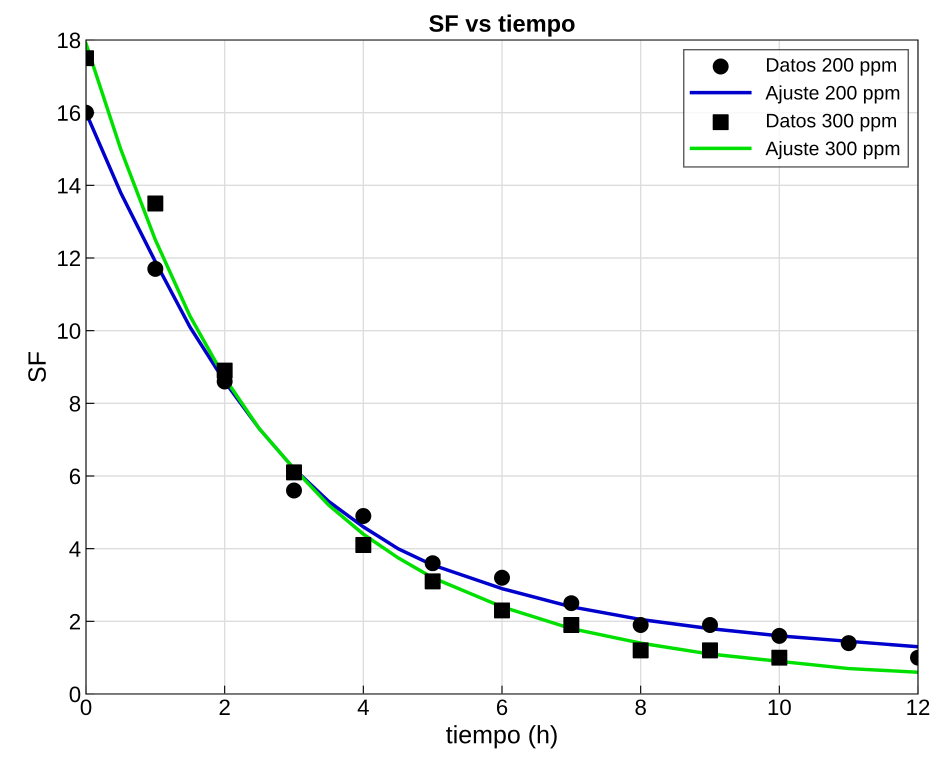  What do you see at coordinates (69, 258) in the screenshot?
I see `y-tick-label: 12` at bounding box center [69, 258].